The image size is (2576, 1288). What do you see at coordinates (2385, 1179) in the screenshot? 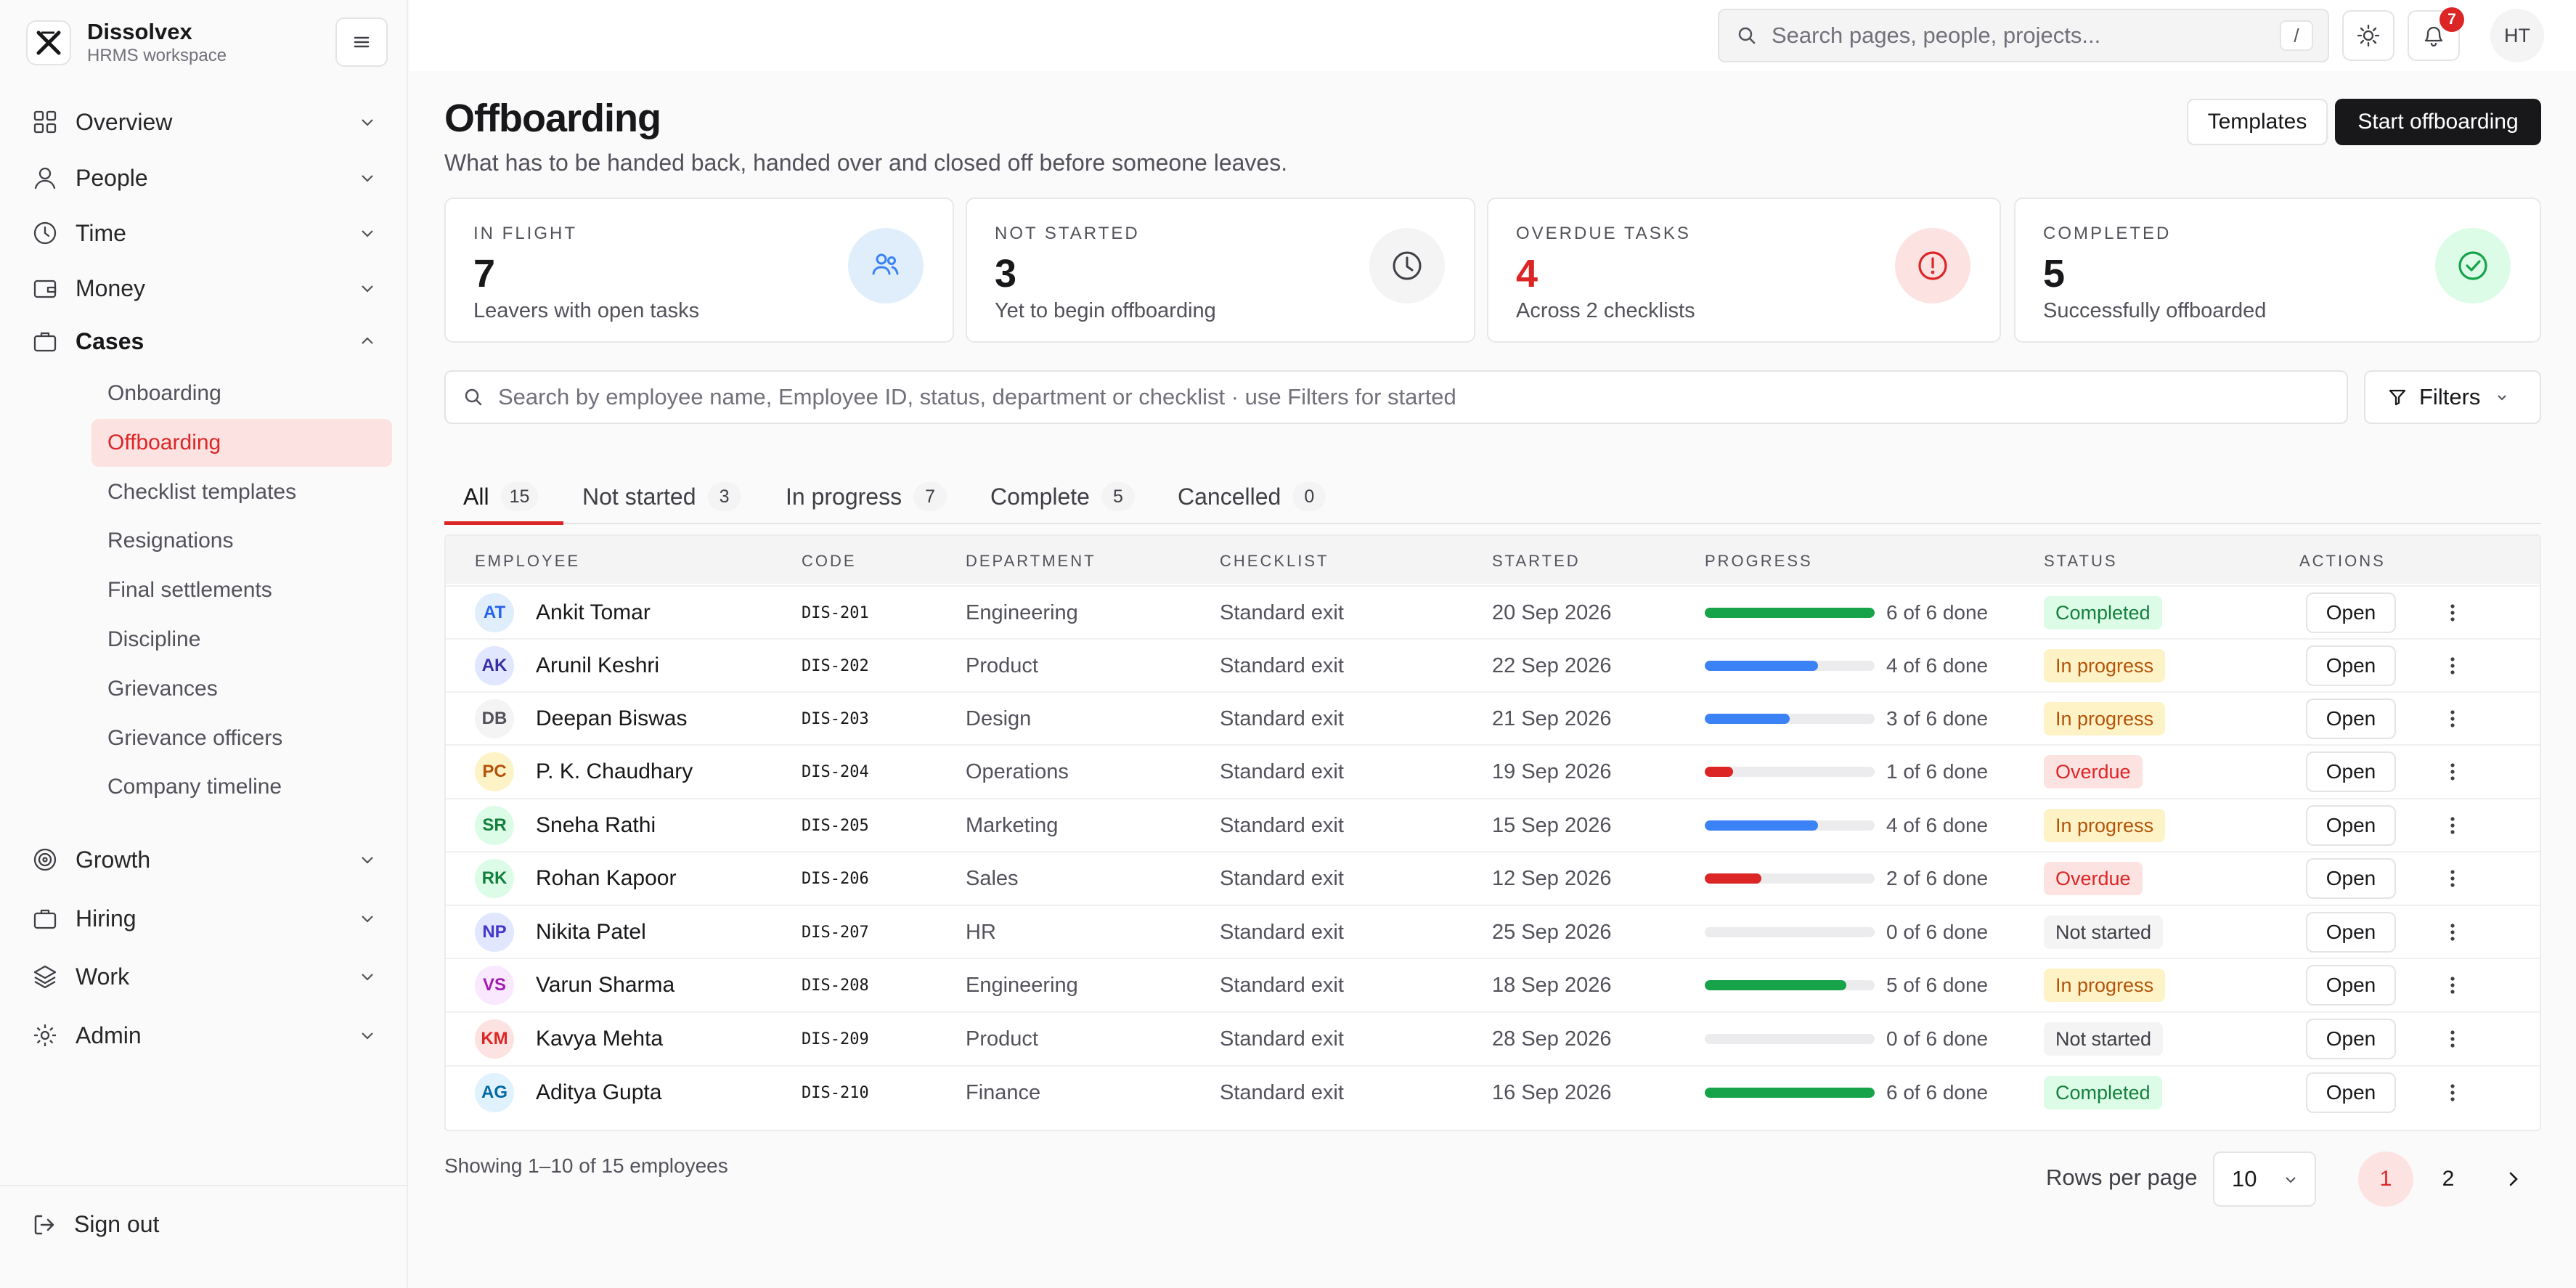
I see `page-1-button: 1` at bounding box center [2385, 1179].